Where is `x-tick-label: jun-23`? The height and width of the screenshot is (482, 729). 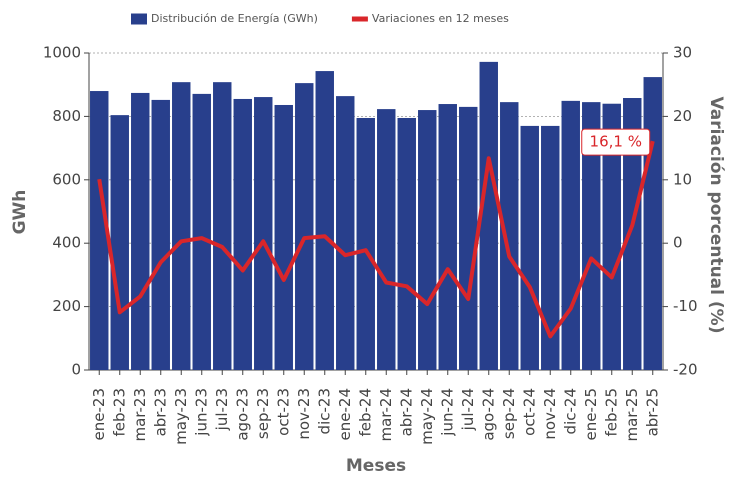
x-tick-label: jun-23 is located at coordinates (201, 412).